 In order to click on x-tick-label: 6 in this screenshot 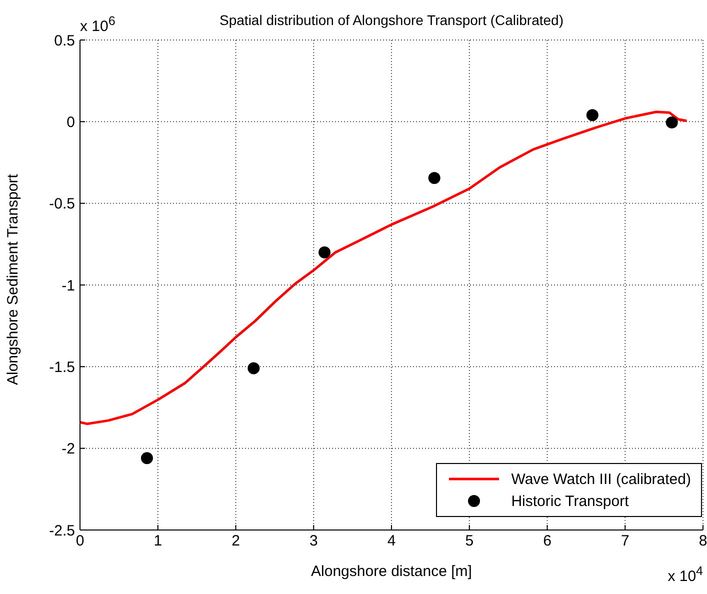, I will do `click(547, 541)`.